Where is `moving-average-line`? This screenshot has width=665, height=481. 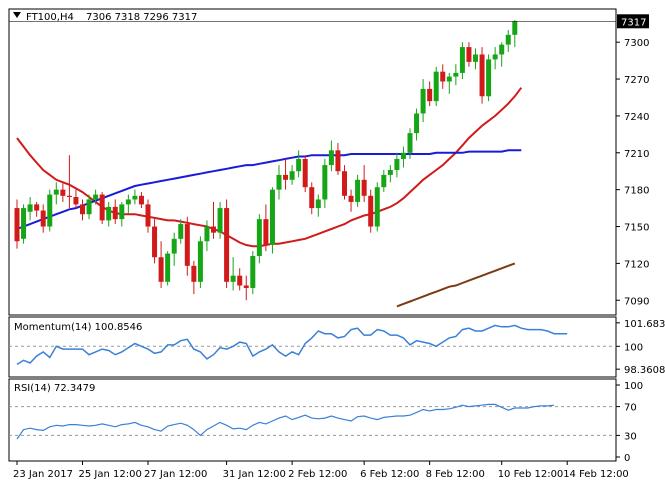
moving-average-line is located at coordinates (456, 285).